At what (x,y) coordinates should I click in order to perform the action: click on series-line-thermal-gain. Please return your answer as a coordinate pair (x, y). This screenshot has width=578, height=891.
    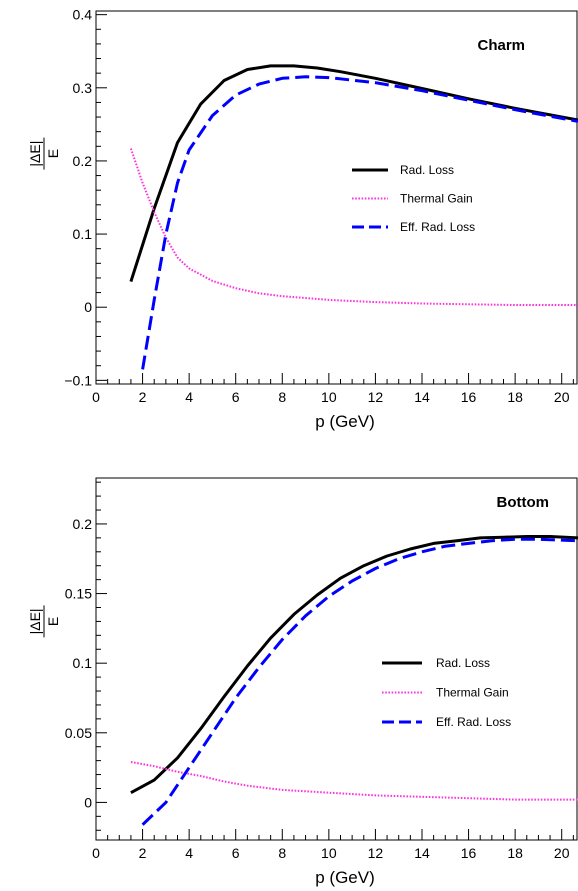
    Looking at the image, I should click on (354, 781).